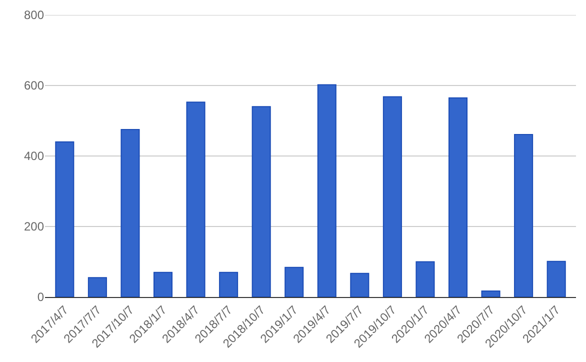  I want to click on y-tick-label: 600, so click(34, 85).